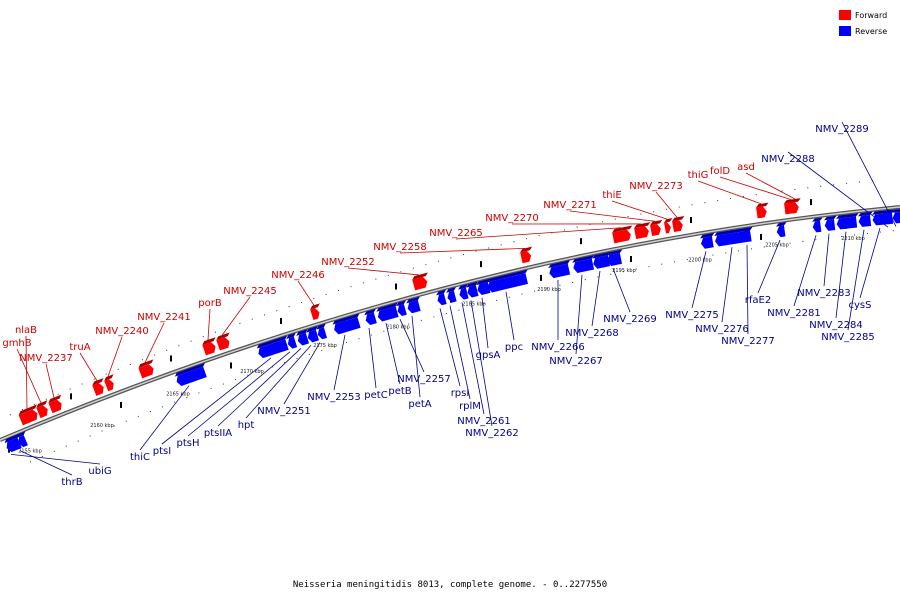  What do you see at coordinates (283, 411) in the screenshot?
I see `gene-label-NMV_2251: NMV_2251` at bounding box center [283, 411].